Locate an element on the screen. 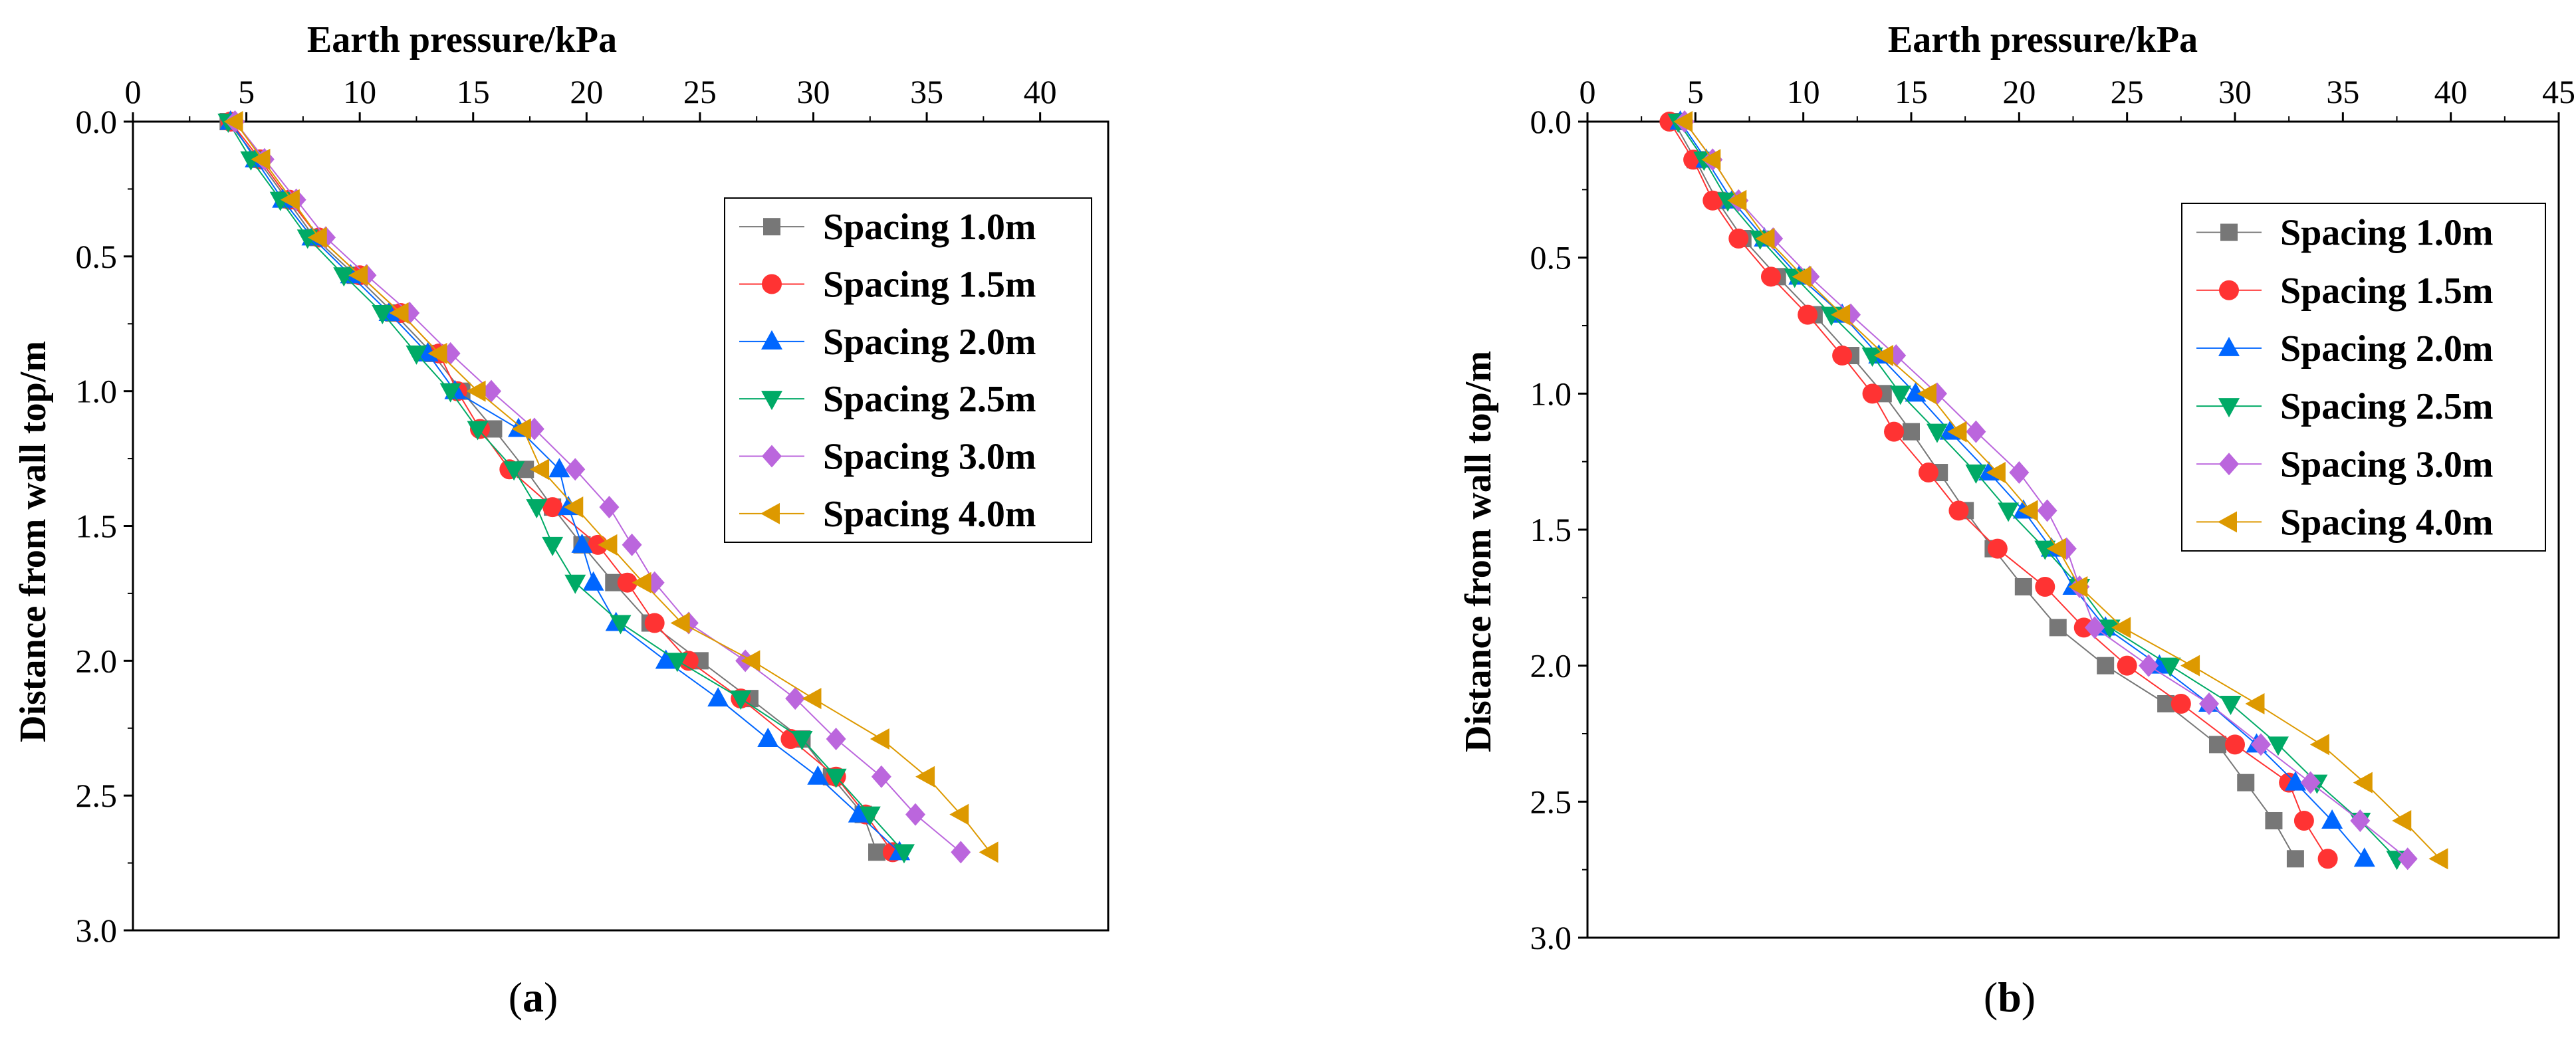  legend-label: Spacing 2.5m is located at coordinates (929, 399).